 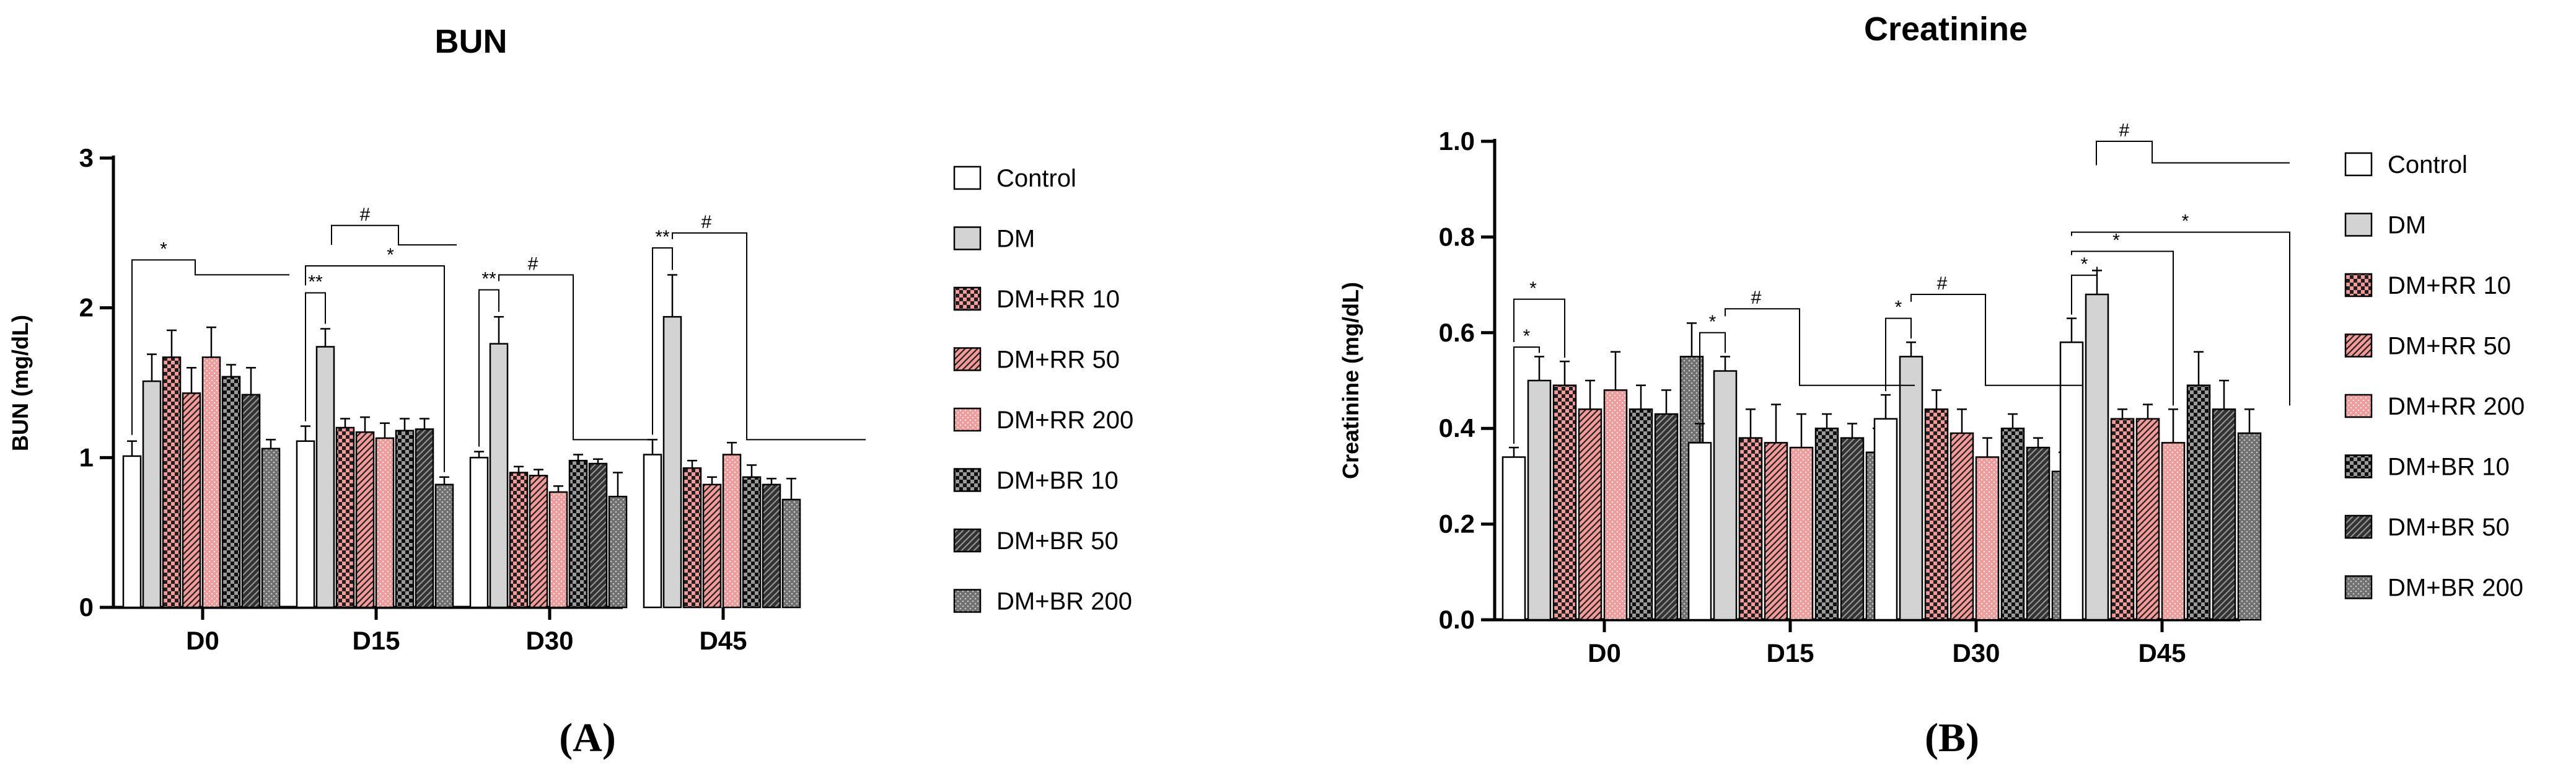 What do you see at coordinates (2456, 588) in the screenshot?
I see `legend-label-dm-br-200: DM+BR 200` at bounding box center [2456, 588].